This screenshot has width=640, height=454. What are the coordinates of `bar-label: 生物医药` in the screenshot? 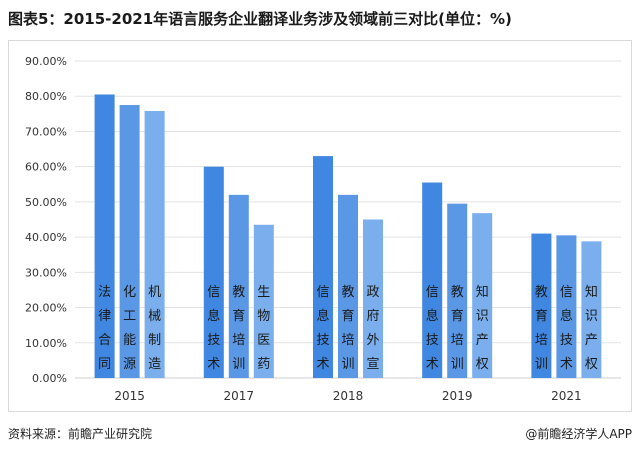 It's located at (263, 328).